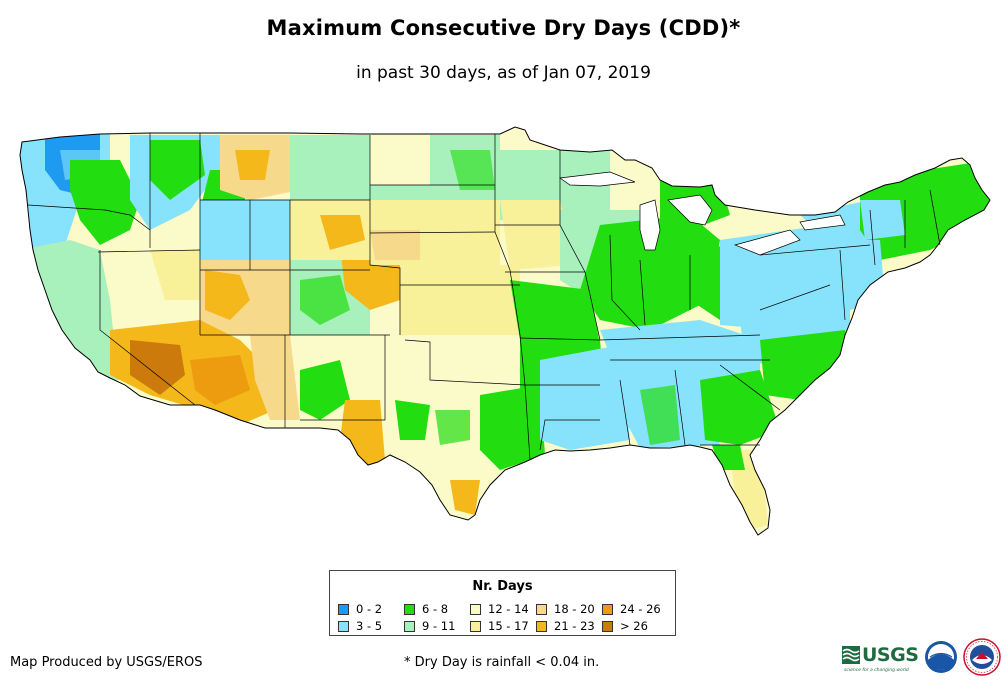 The image size is (1007, 691). Describe the element at coordinates (502, 586) in the screenshot. I see `legend-title: Nr. Days` at that location.